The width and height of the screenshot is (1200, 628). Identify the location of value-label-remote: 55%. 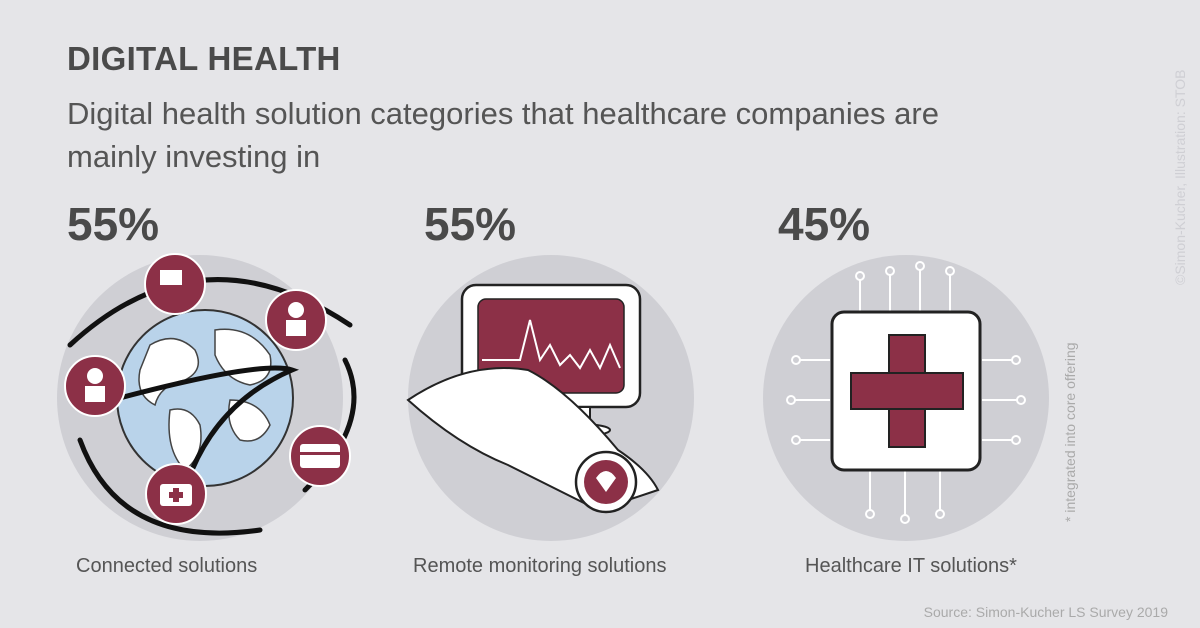
(470, 224).